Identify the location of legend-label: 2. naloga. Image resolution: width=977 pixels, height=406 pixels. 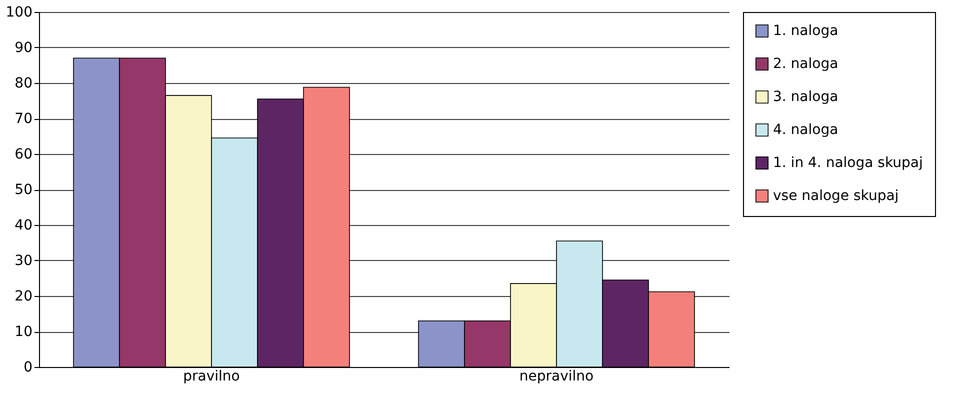
(805, 64).